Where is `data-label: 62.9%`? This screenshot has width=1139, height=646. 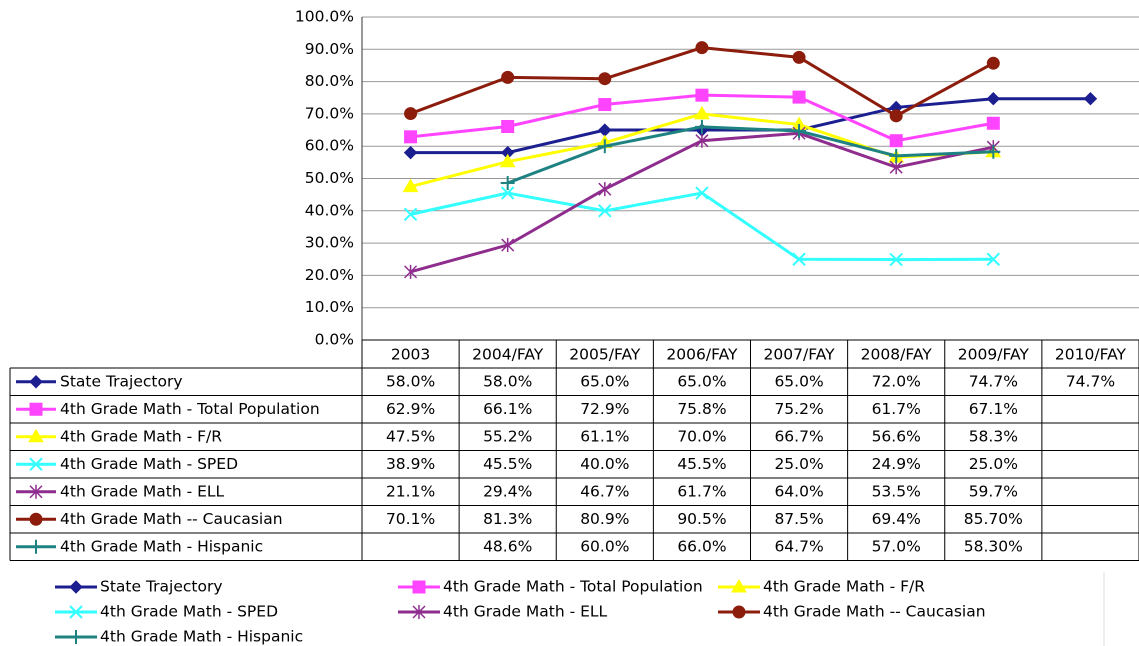
data-label: 62.9% is located at coordinates (410, 409).